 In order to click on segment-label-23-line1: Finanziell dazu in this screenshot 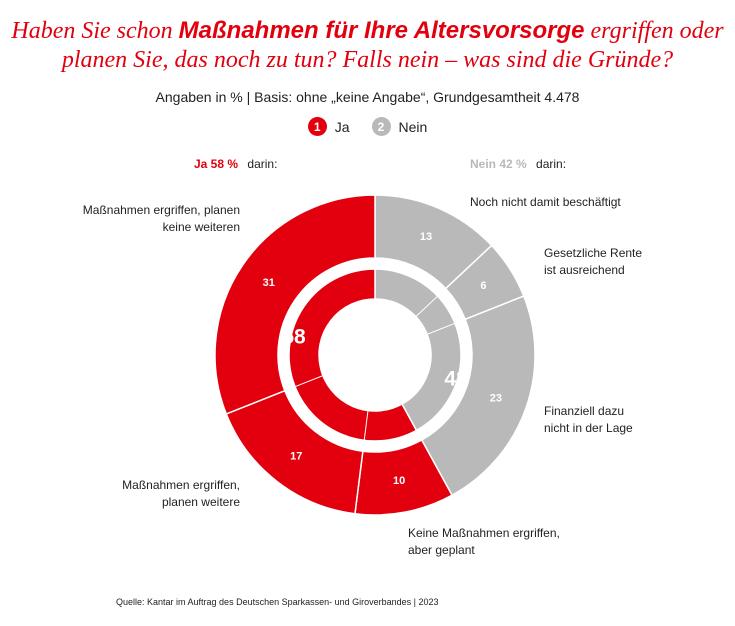, I will do `click(584, 411)`.